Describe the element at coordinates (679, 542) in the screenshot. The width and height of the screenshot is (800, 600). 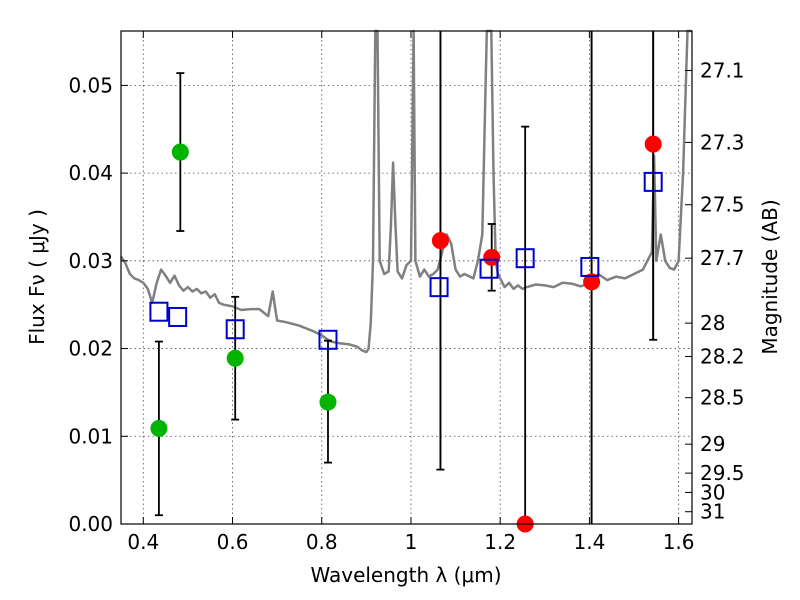
I see `x-tick-label: 1.6` at that location.